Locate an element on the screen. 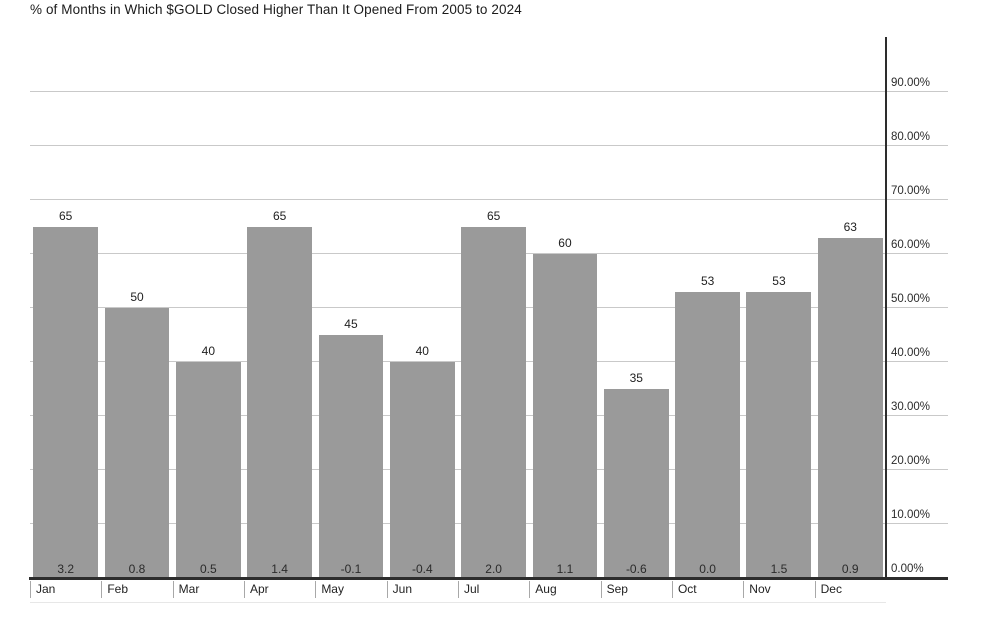 Image resolution: width=1000 pixels, height=621 pixels. y-tick-label: 80.00% is located at coordinates (911, 137).